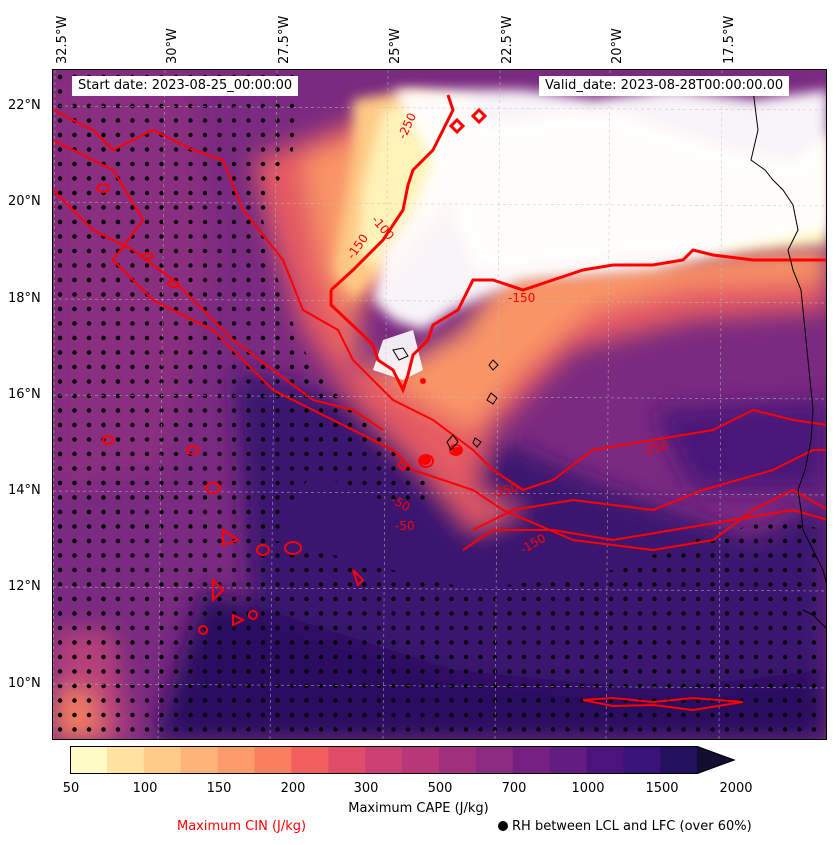  I want to click on lon-label-17-5w: 17.5°W, so click(729, 39).